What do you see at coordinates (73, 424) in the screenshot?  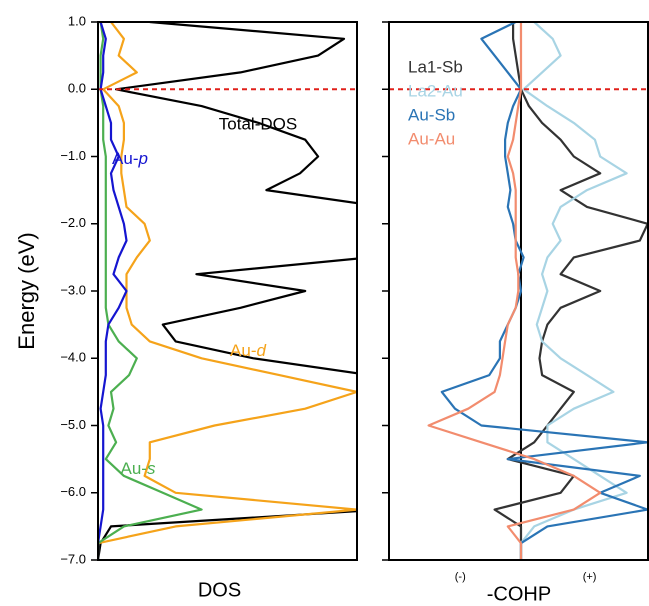 I see `y-tick-label: −5.0` at bounding box center [73, 424].